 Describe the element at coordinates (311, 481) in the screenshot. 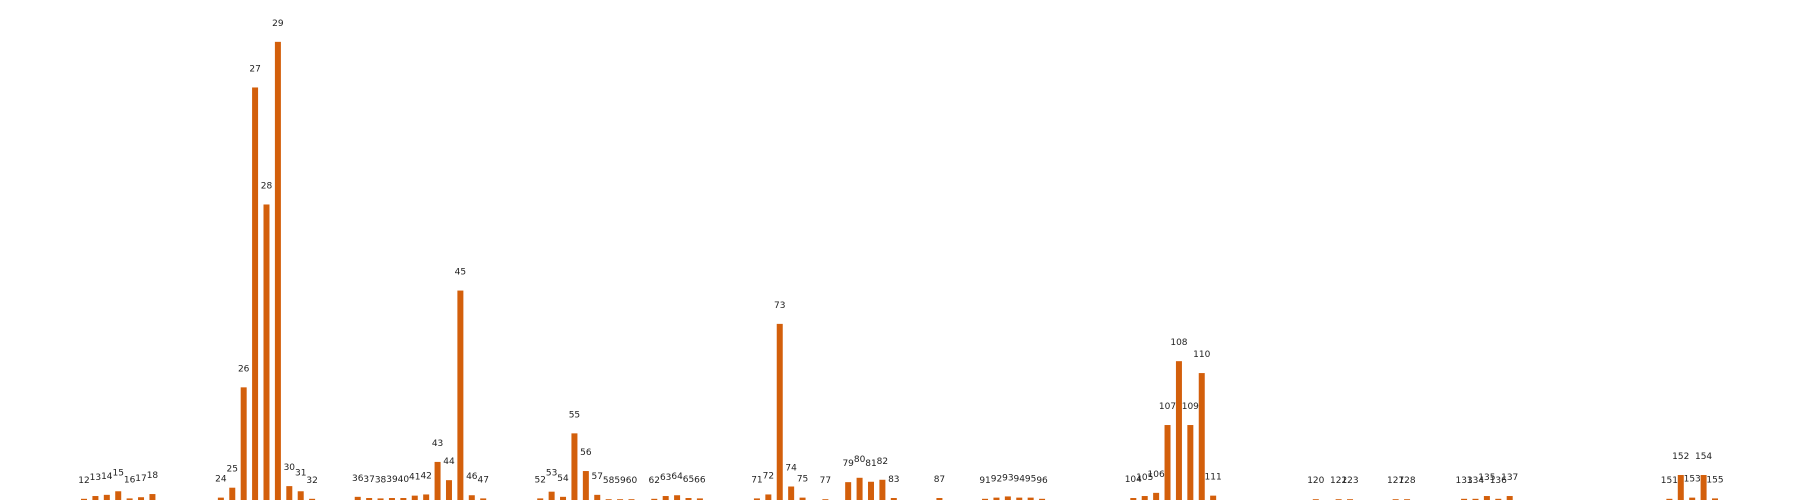

I see `bar-label-32: 32` at that location.